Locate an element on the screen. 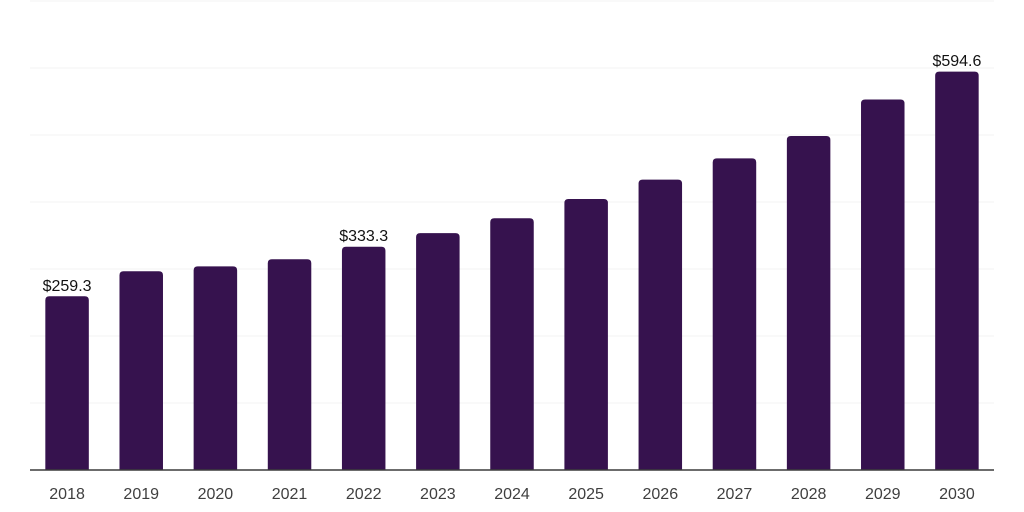  bar-2026 is located at coordinates (660, 324).